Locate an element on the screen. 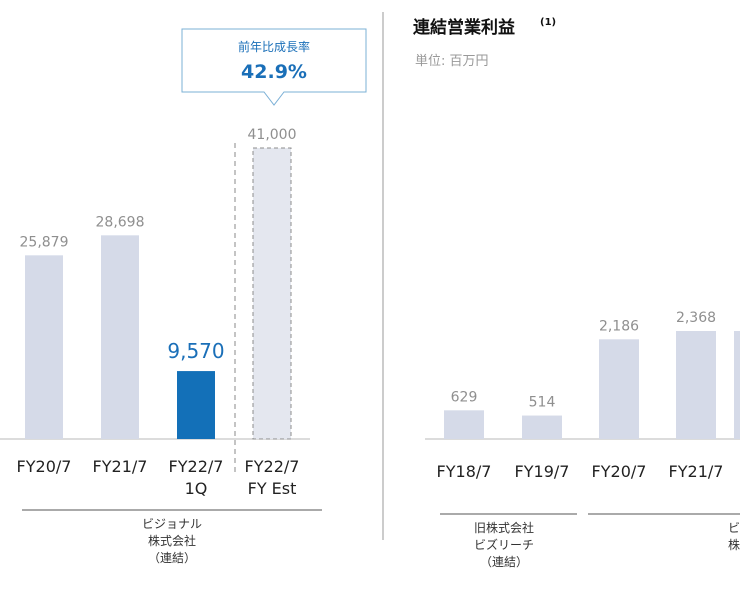  chart-title-footnote: (1) is located at coordinates (548, 22).